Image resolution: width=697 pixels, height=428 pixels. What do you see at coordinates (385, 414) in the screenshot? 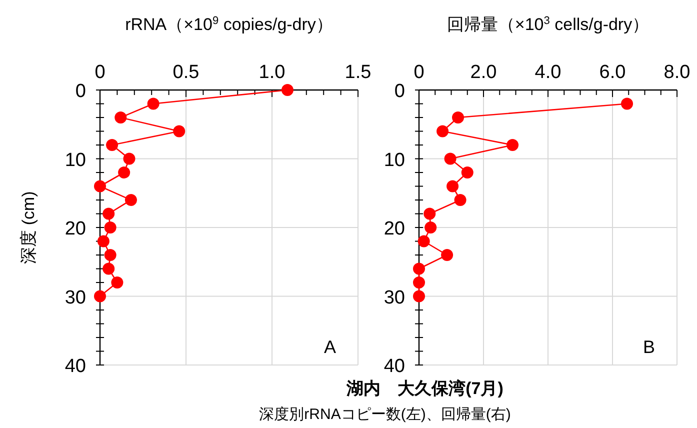
I see `text: 深度別rRNAコピー数(左)、回帰量(右)` at bounding box center [385, 414].